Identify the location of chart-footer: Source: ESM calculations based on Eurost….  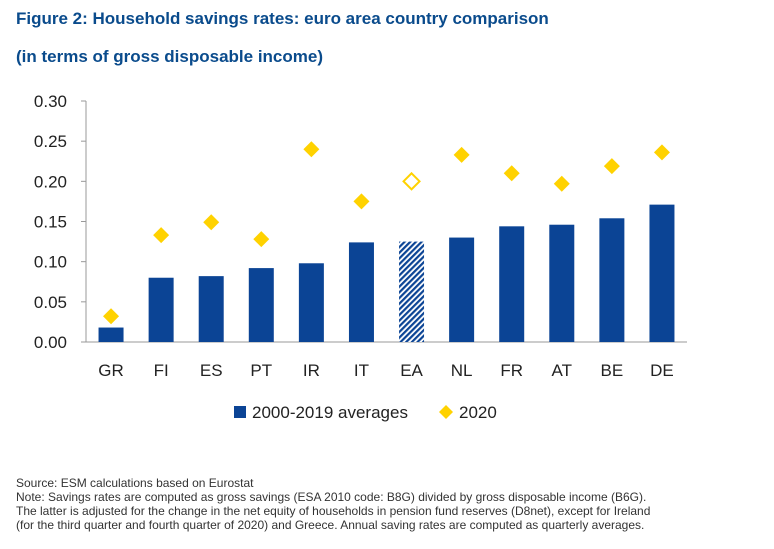
(391, 504).